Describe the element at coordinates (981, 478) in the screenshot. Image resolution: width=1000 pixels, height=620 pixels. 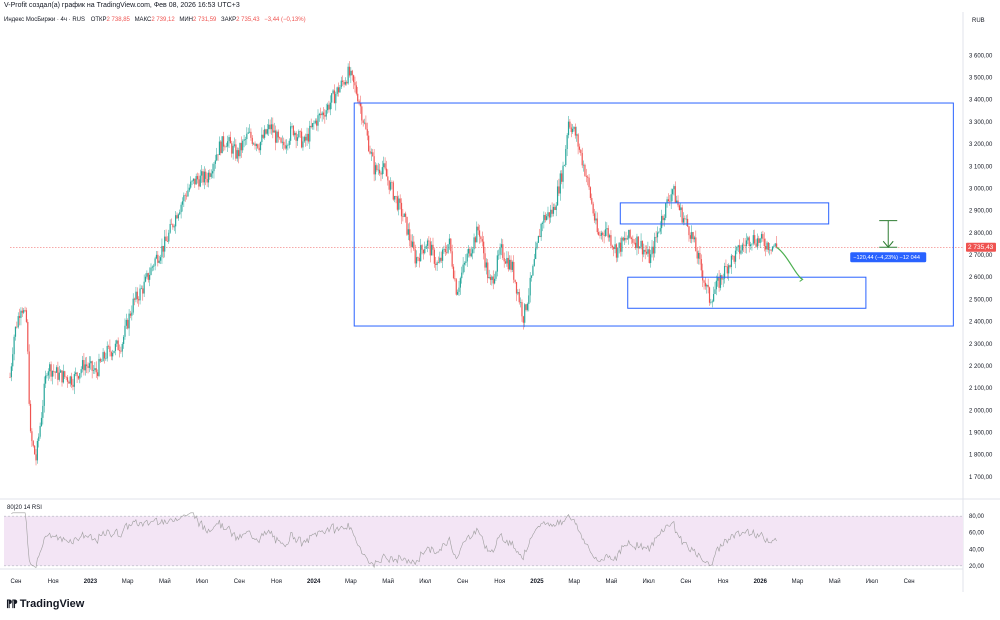
I see `price-tick-label: 1 700,00` at that location.